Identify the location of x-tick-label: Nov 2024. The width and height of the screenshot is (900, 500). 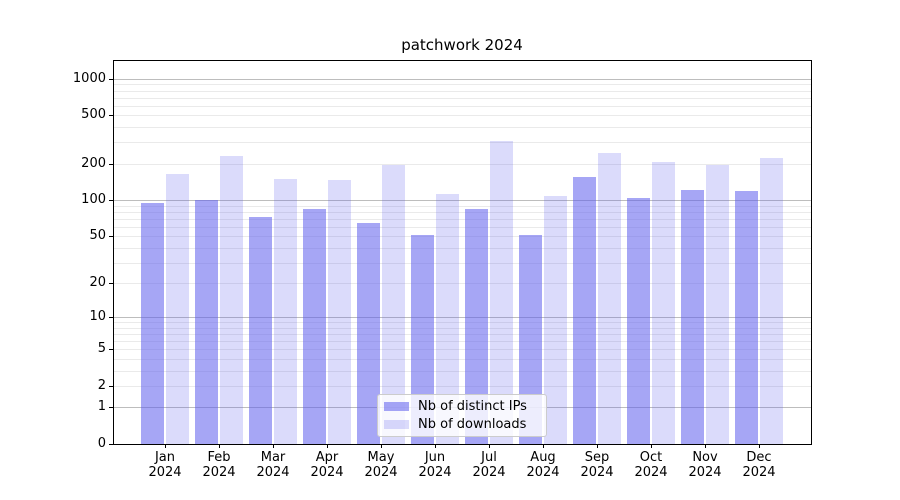
(705, 465).